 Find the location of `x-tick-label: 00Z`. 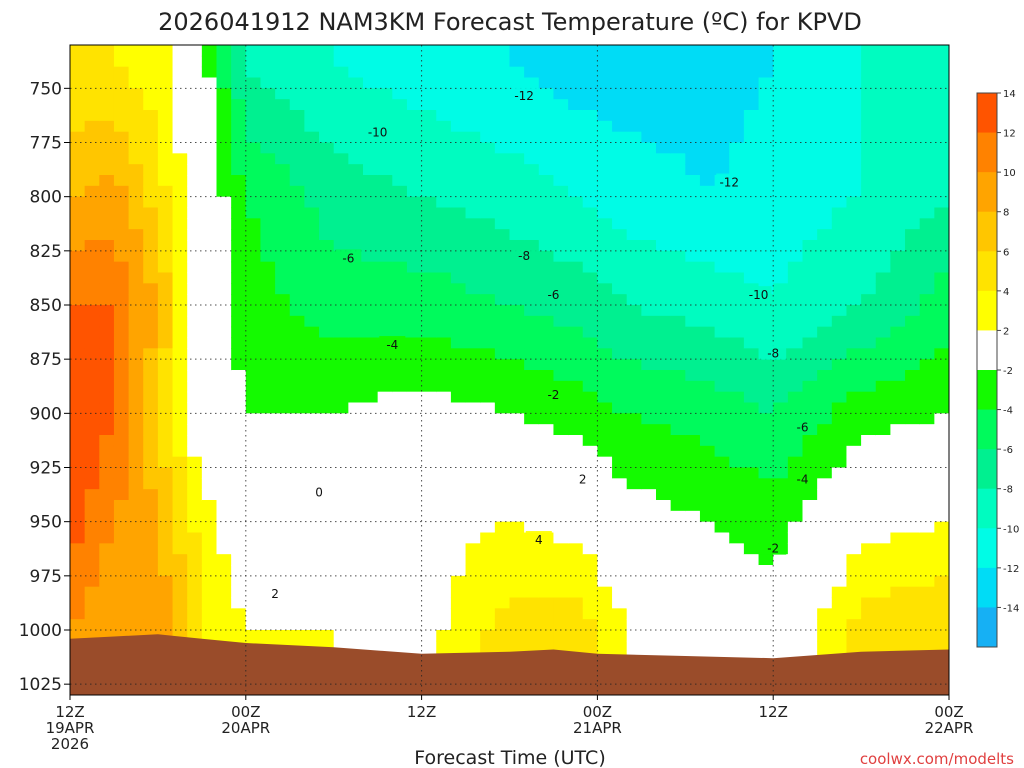

x-tick-label: 00Z is located at coordinates (948, 712).